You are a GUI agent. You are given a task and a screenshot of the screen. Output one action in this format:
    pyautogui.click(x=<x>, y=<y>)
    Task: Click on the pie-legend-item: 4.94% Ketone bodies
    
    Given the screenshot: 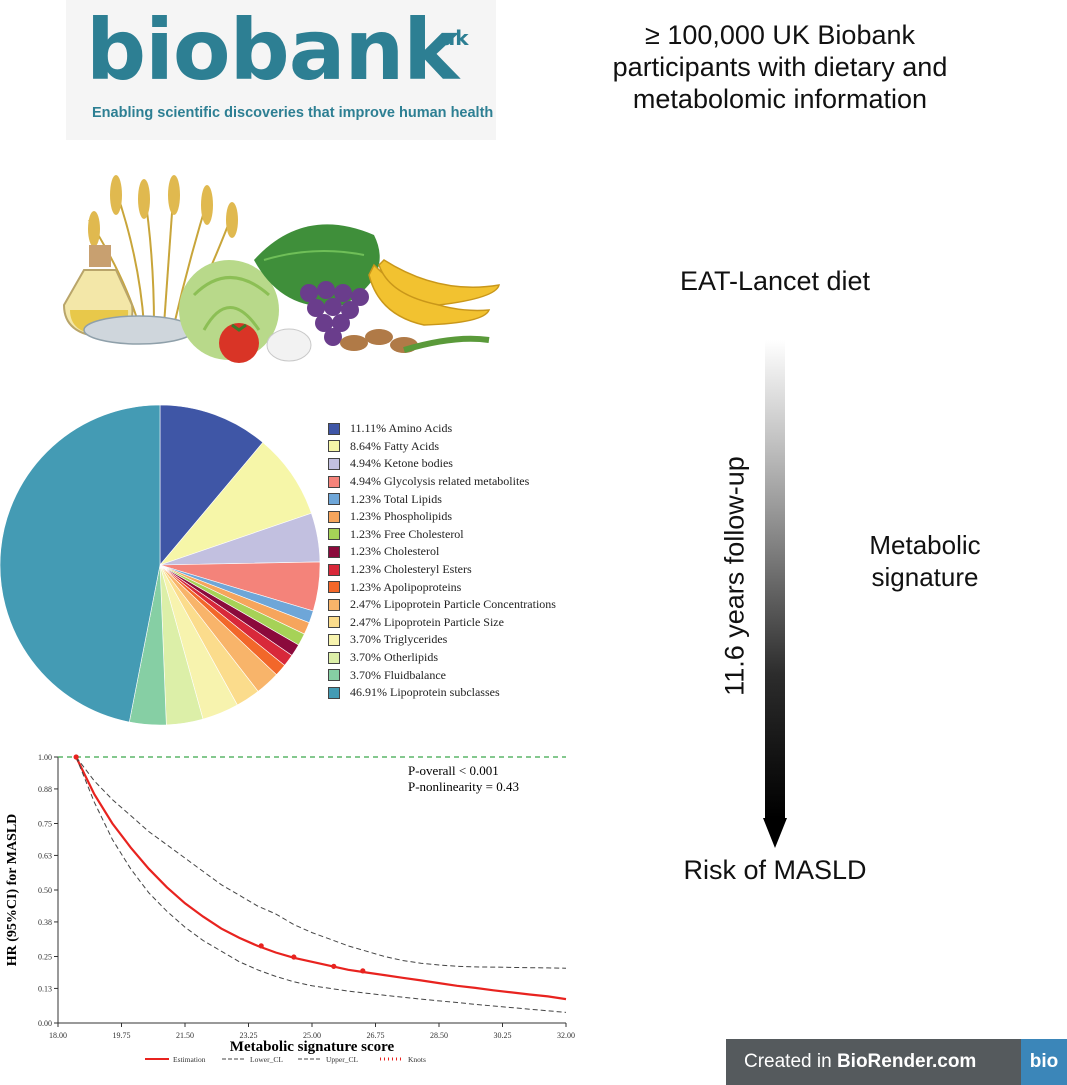 What is the action you would take?
    pyautogui.click(x=442, y=464)
    